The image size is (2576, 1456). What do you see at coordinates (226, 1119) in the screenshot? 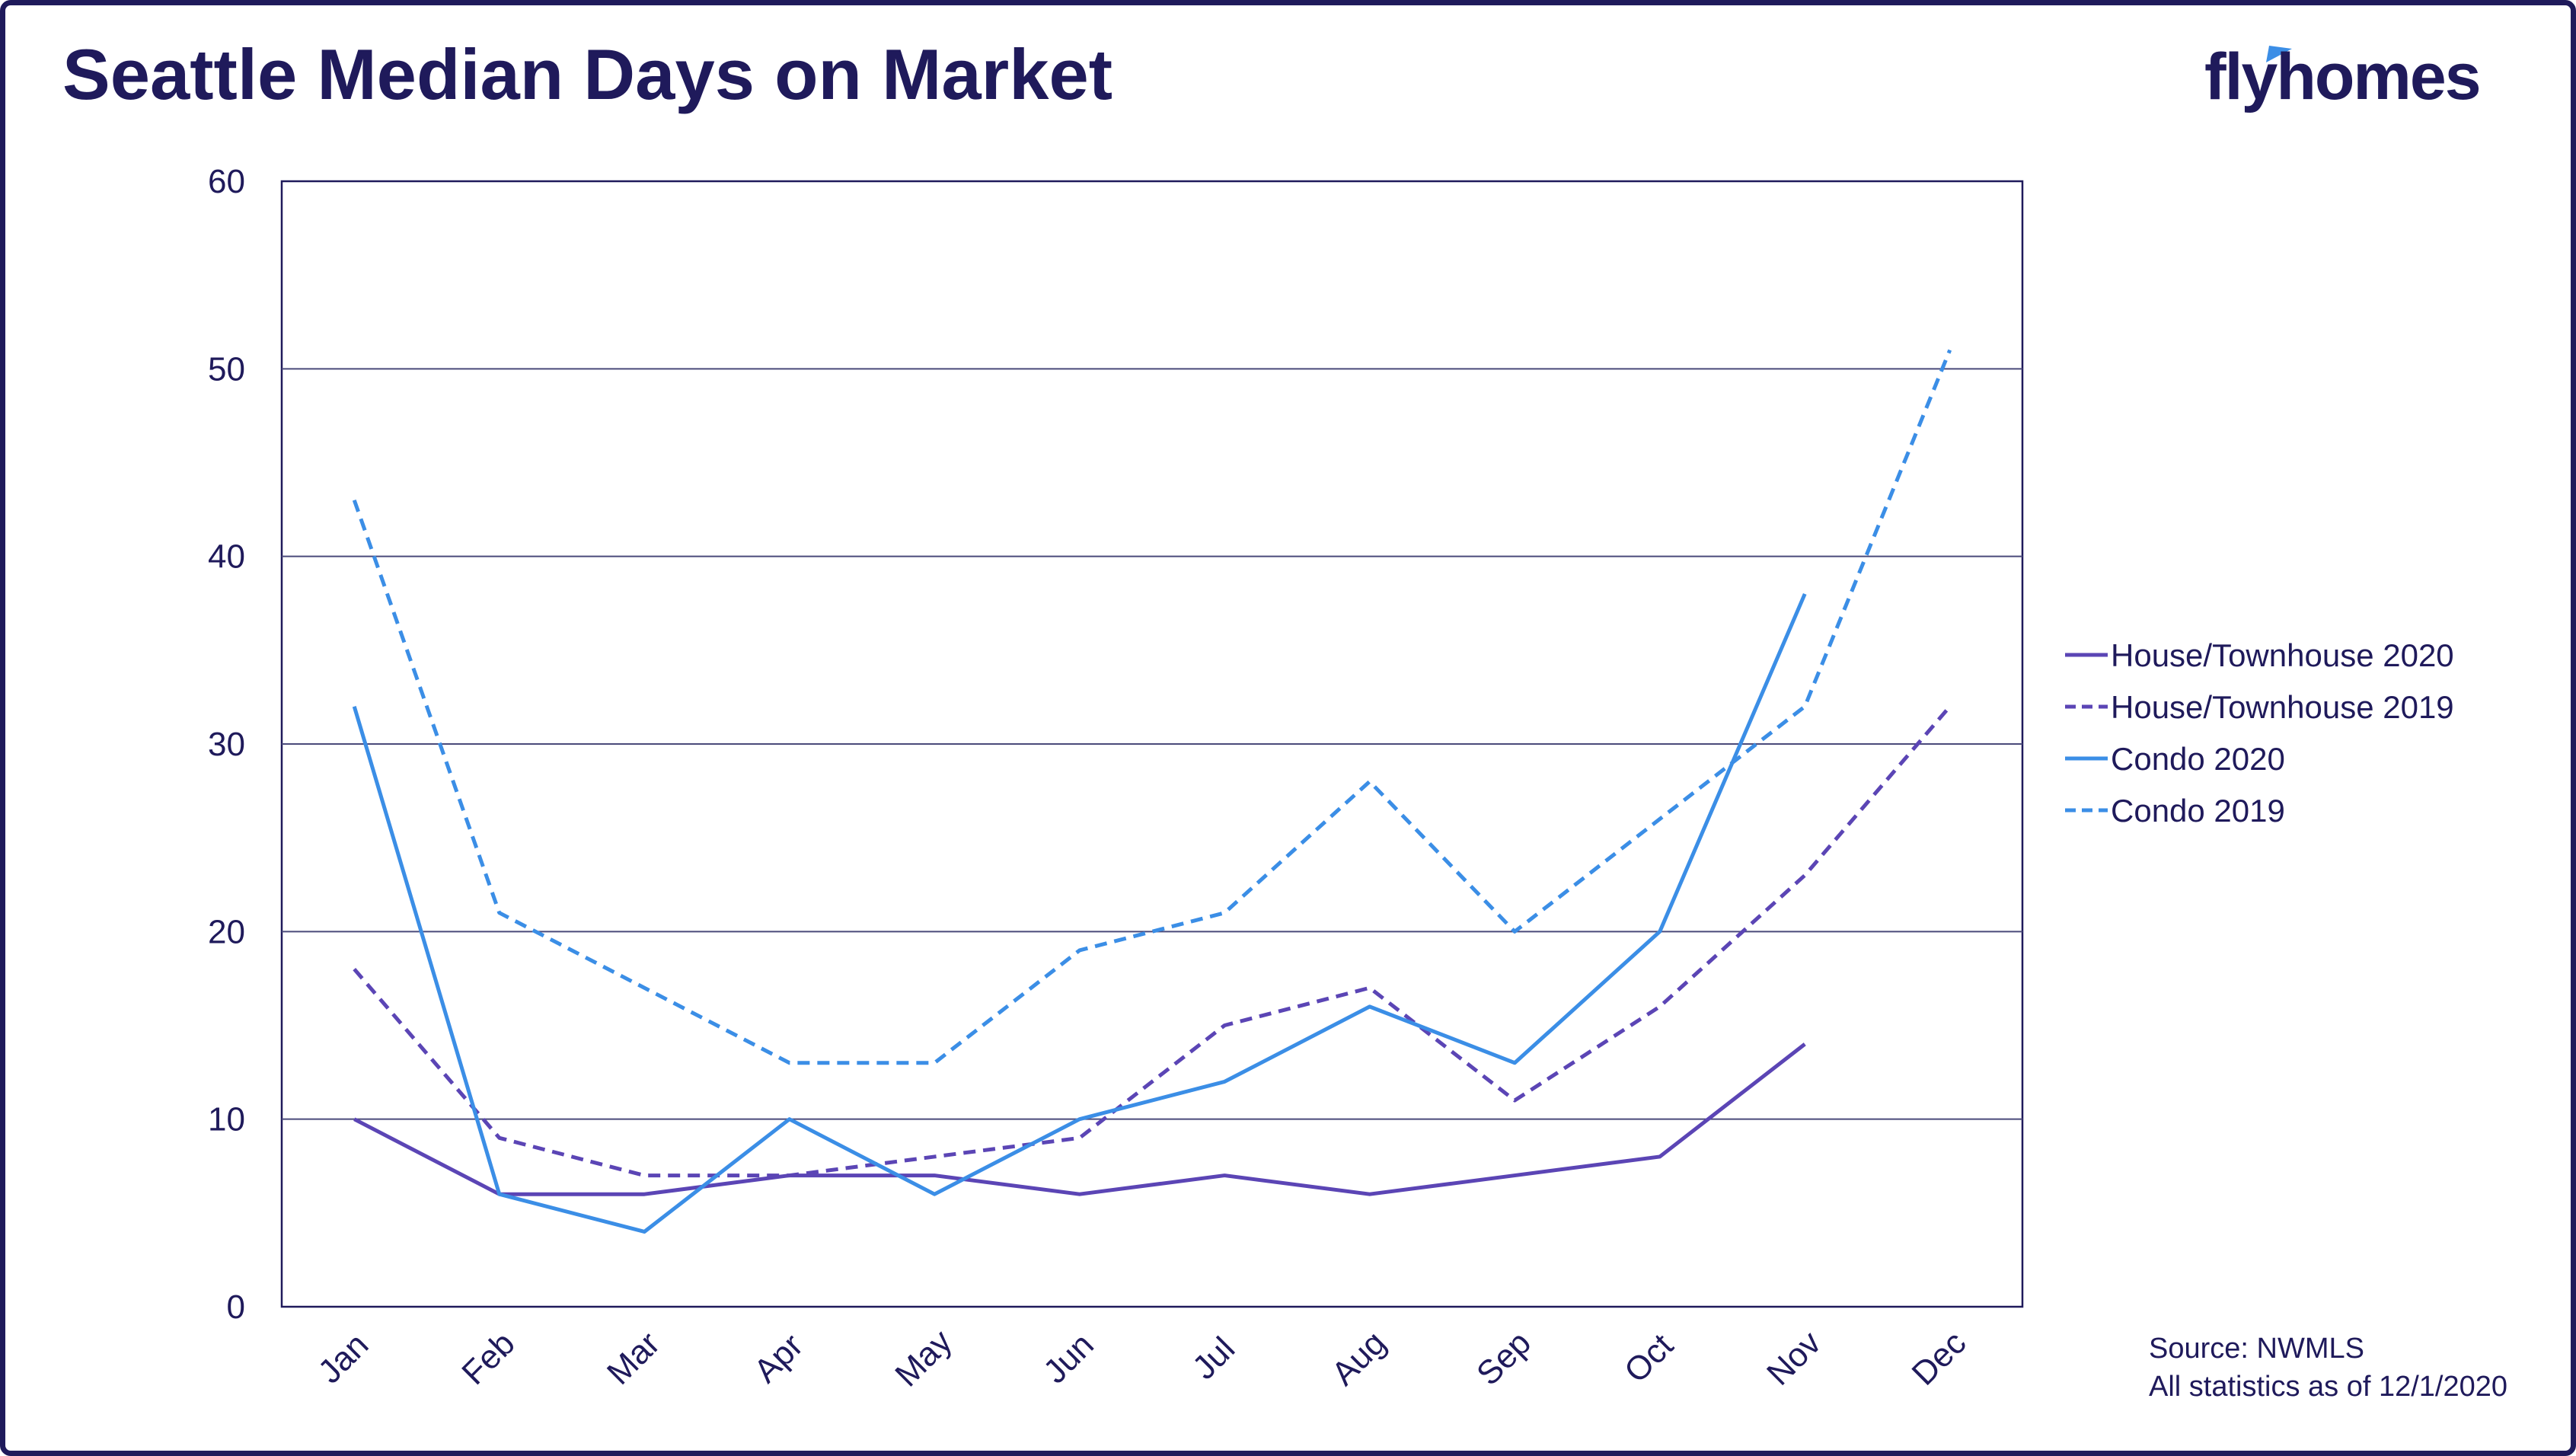
I see `y-tick-label: 10` at bounding box center [226, 1119].